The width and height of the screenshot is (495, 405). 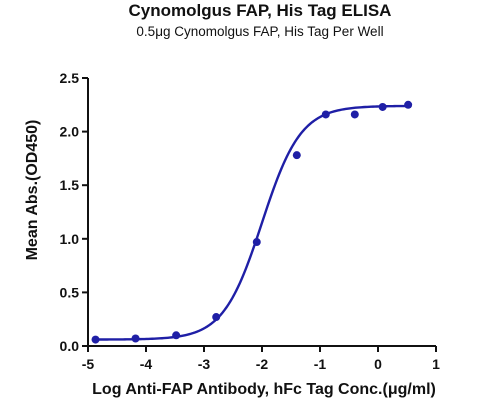 I want to click on x-tick-label: 1, so click(x=436, y=364).